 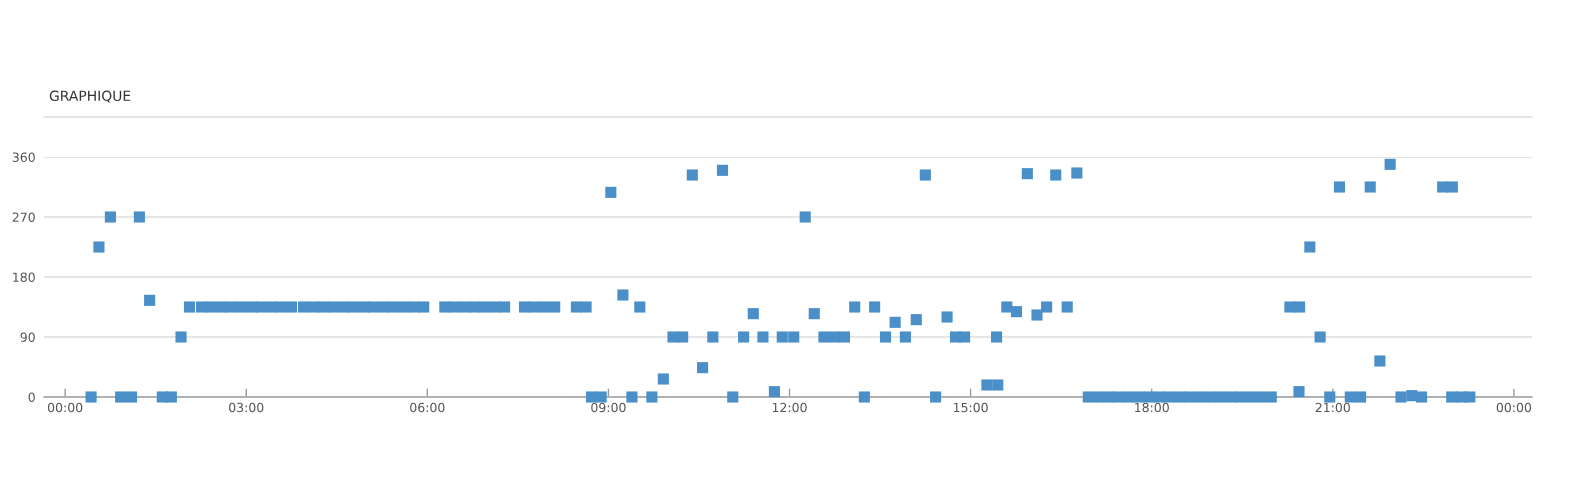 I want to click on y-tick-label: 90, so click(x=27, y=337).